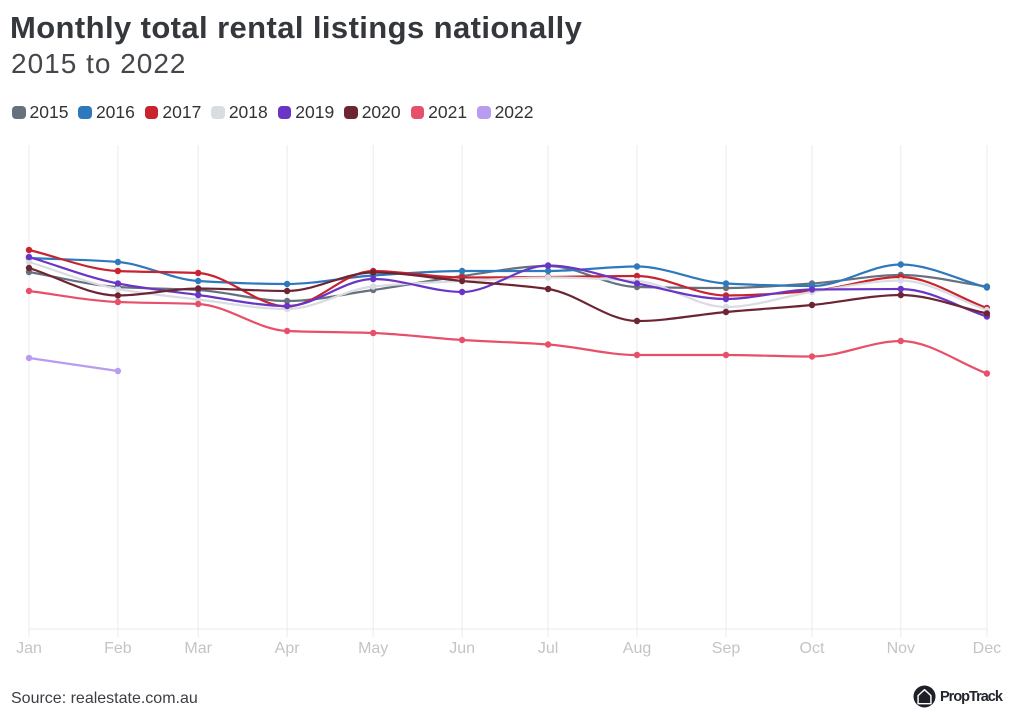 The height and width of the screenshot is (723, 1024). What do you see at coordinates (462, 648) in the screenshot?
I see `svg-text: Jun` at bounding box center [462, 648].